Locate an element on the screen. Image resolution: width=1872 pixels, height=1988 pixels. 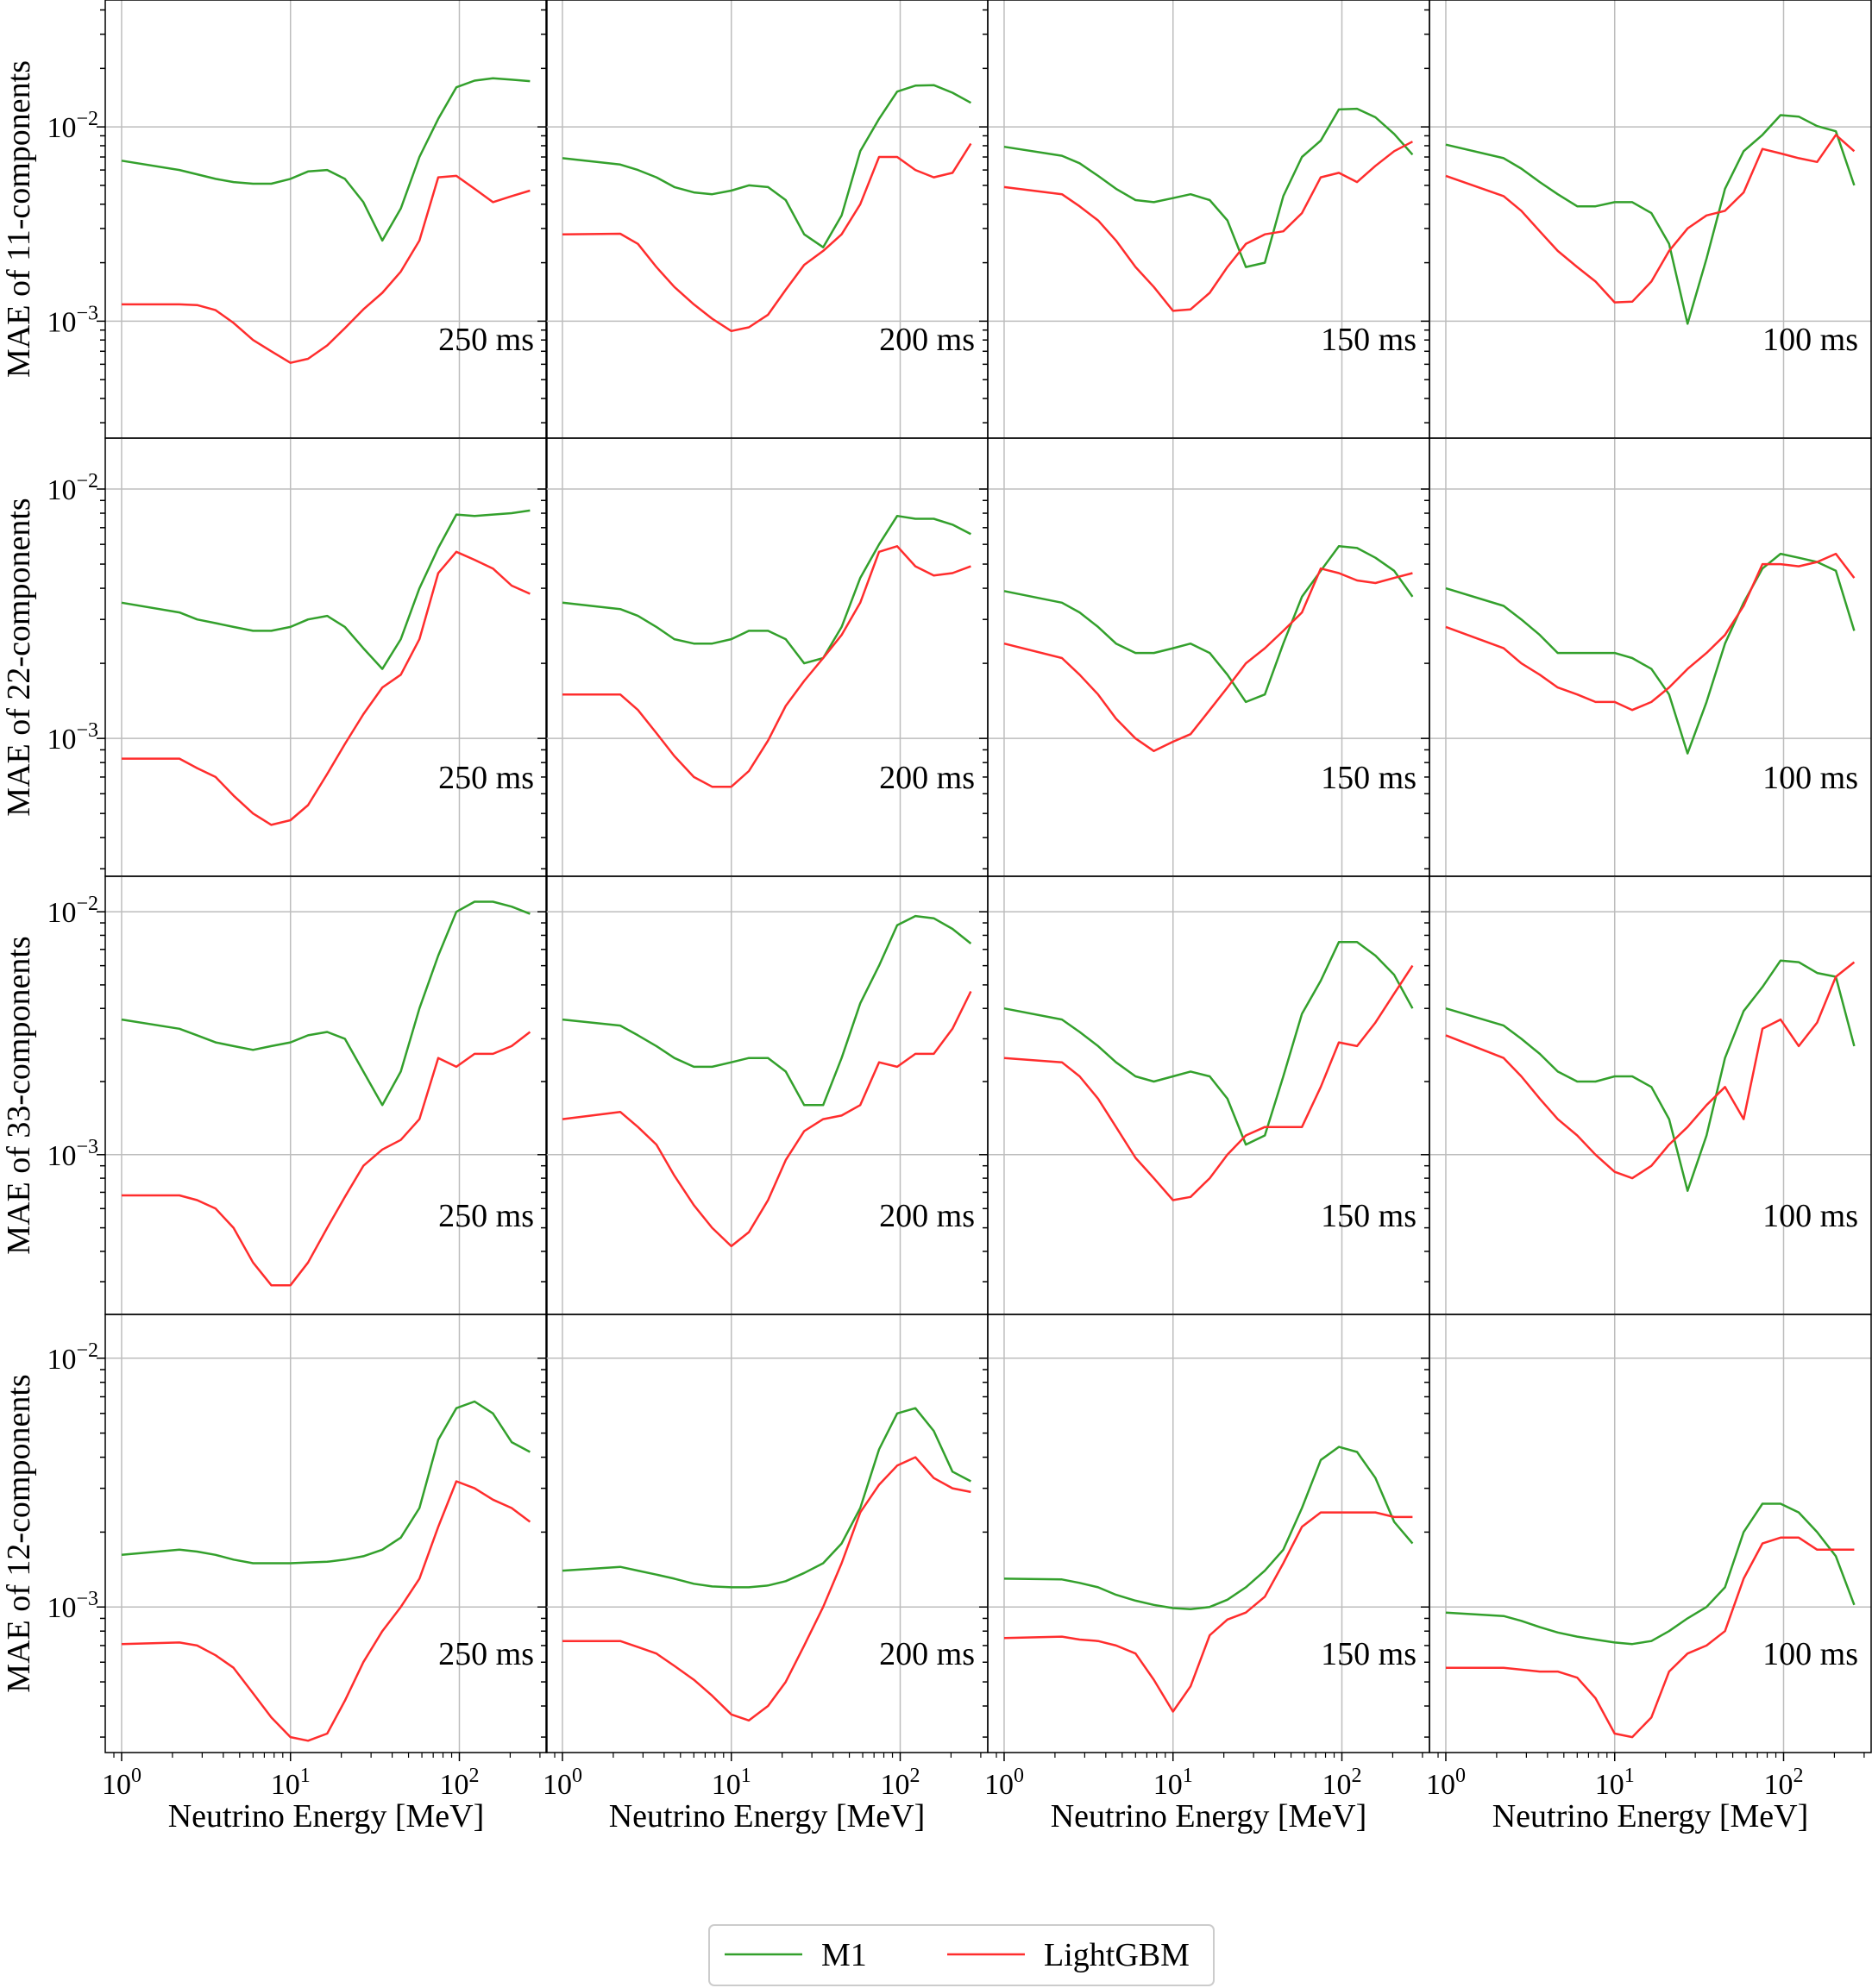
panel-r3-c1 is located at coordinates (322, 1095).